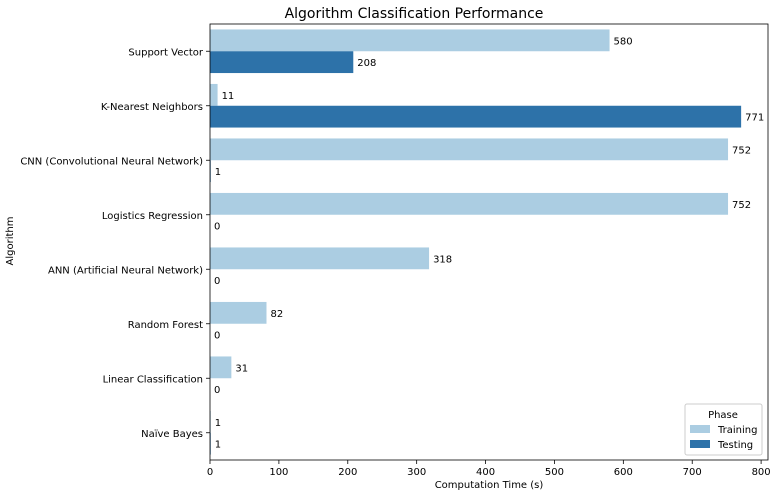 The width and height of the screenshot is (778, 497). What do you see at coordinates (241, 368) in the screenshot?
I see `value-label-linear-classification-training: 31` at bounding box center [241, 368].